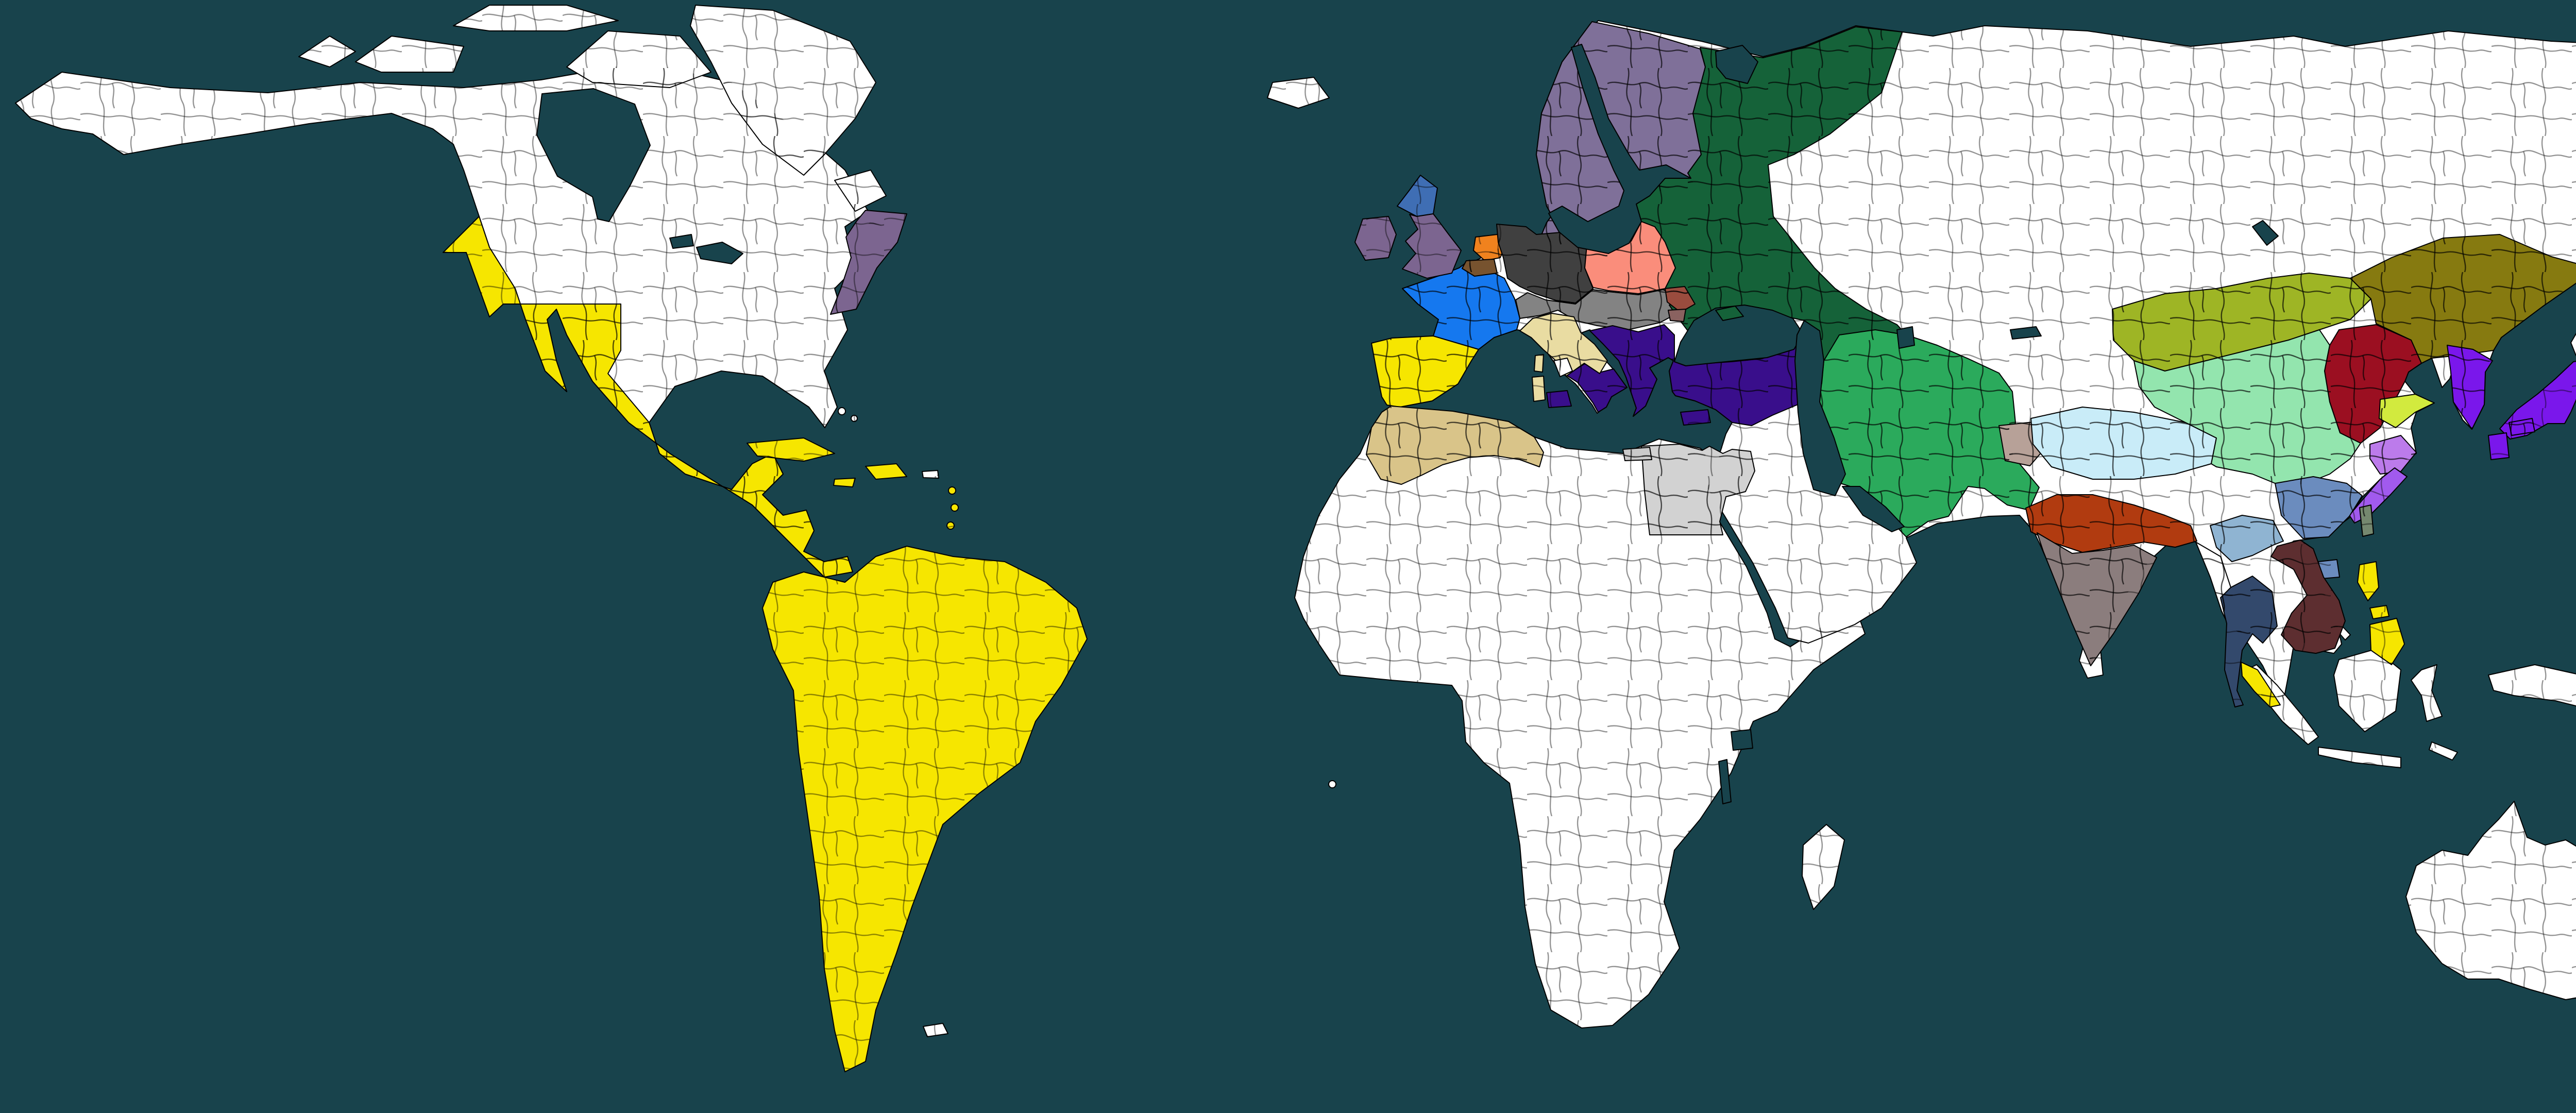 The height and width of the screenshot is (1113, 2576). I want to click on lake-tanganyika, so click(1725, 781).